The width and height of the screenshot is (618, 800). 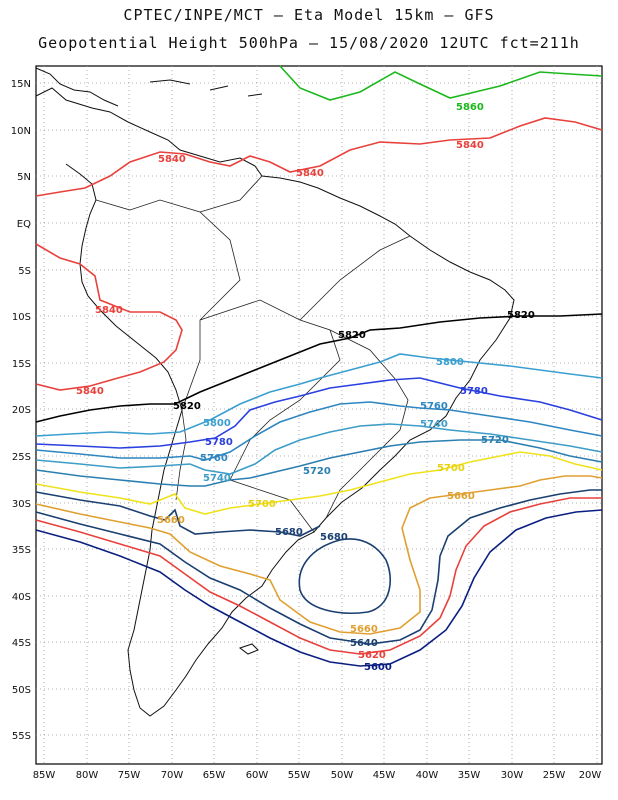 What do you see at coordinates (44, 775) in the screenshot?
I see `lon-label: 85W` at bounding box center [44, 775].